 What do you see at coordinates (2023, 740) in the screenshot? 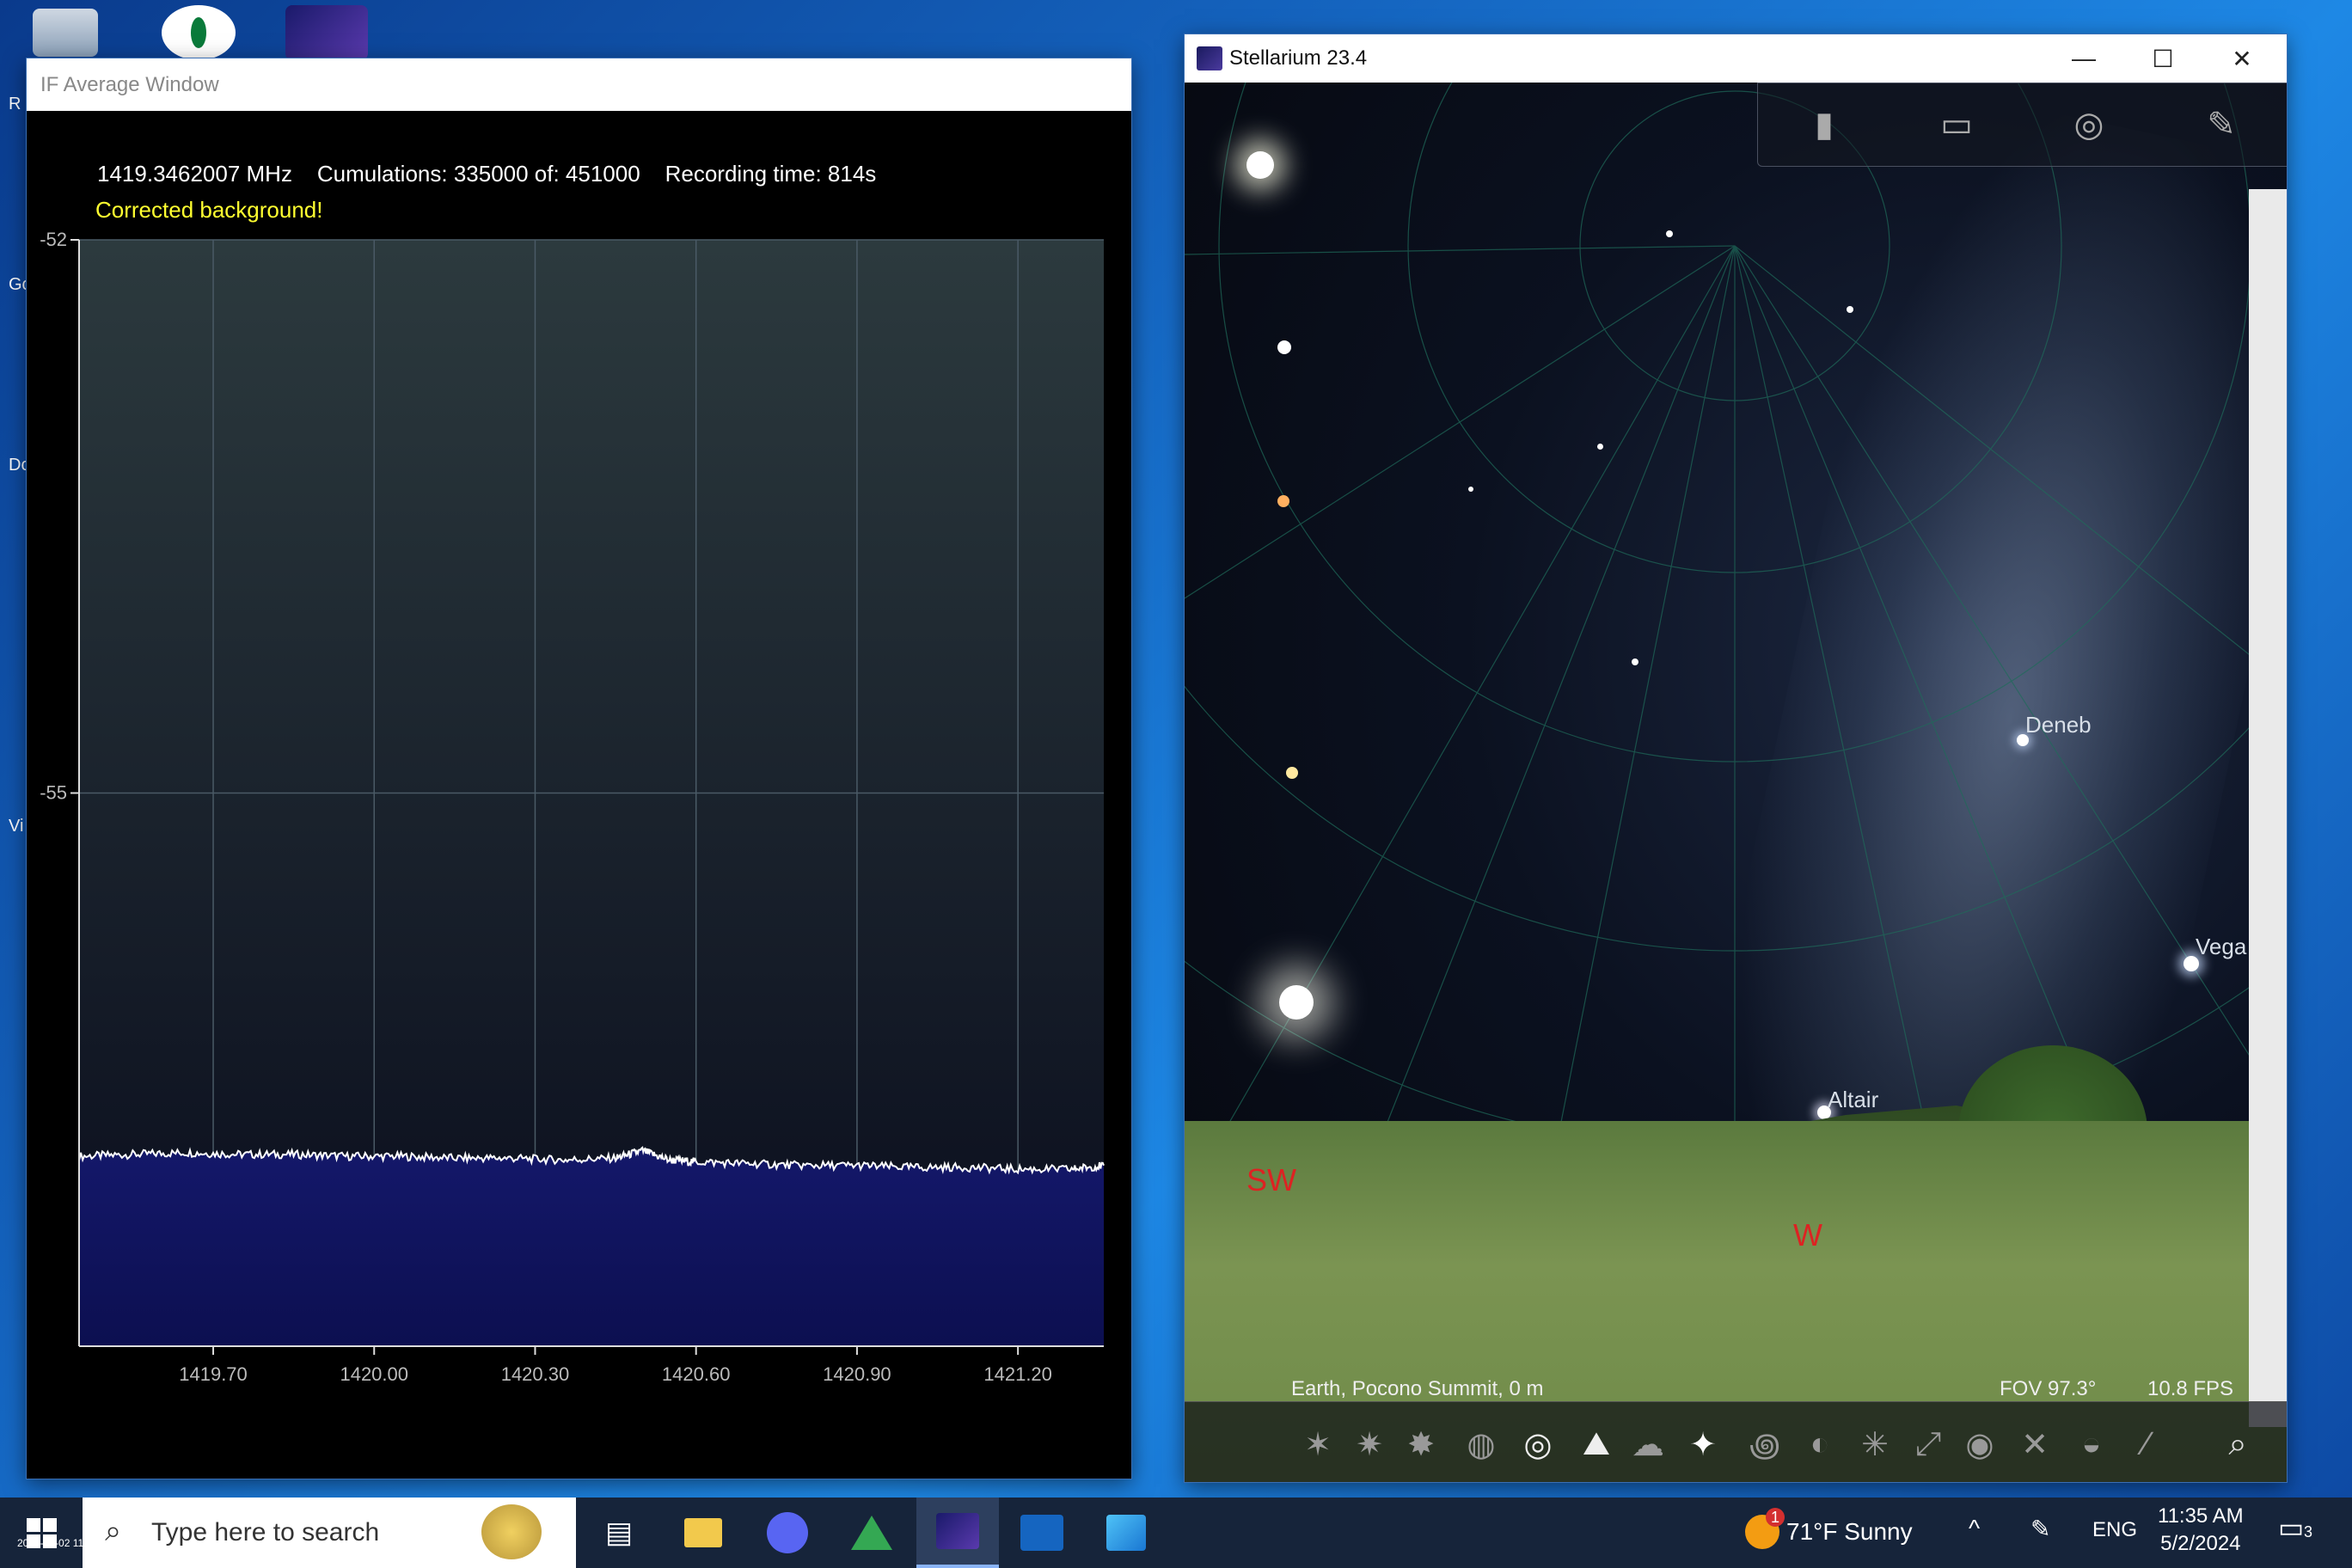
I see `star-deneb` at bounding box center [2023, 740].